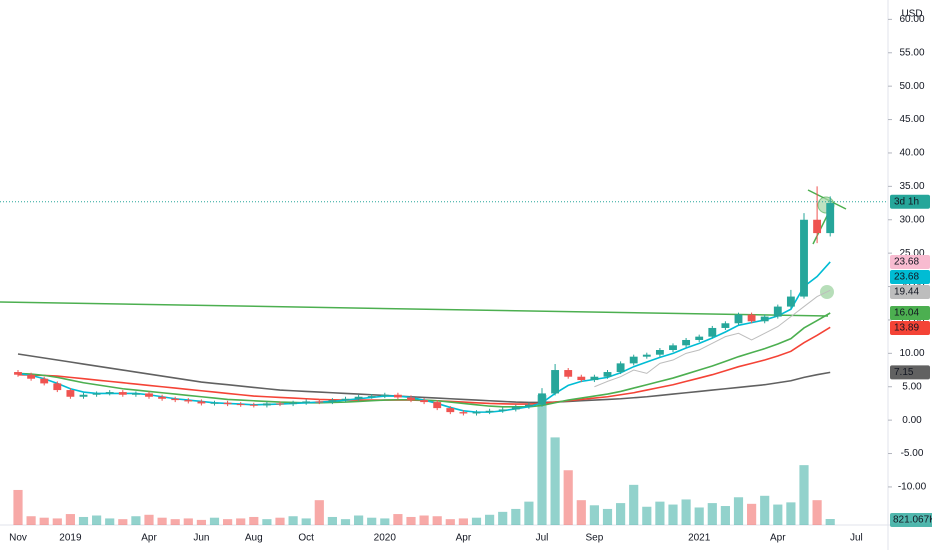  What do you see at coordinates (385, 538) in the screenshot?
I see `x-tick-label: 2020` at bounding box center [385, 538].